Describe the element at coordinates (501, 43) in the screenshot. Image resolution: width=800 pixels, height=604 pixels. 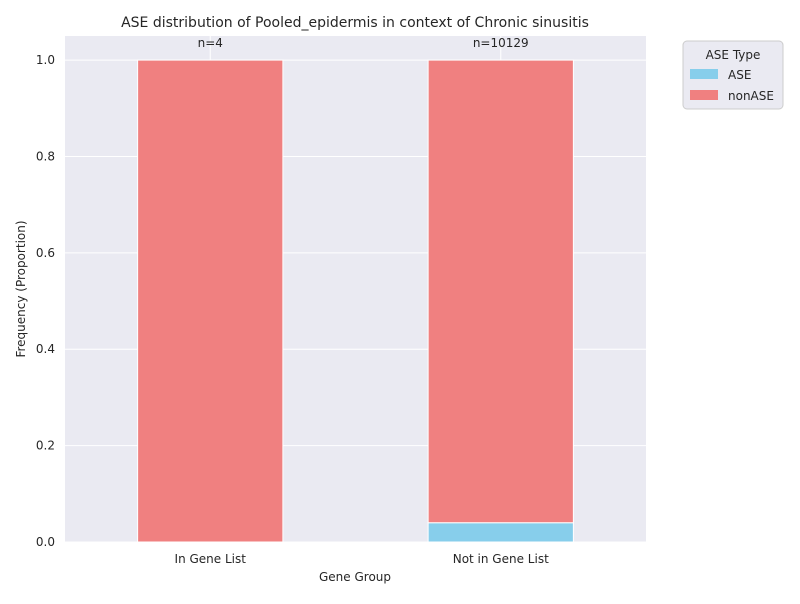
I see `bar-count-label: n=10129` at that location.